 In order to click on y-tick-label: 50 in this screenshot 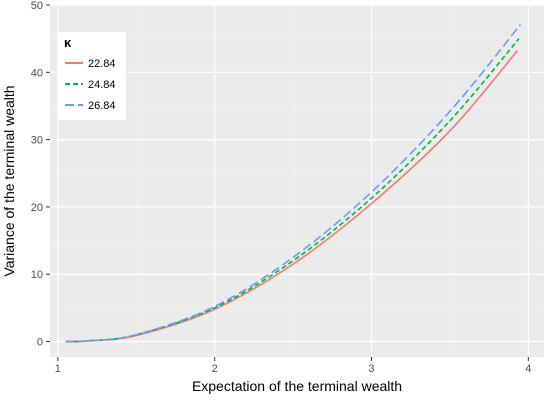, I will do `click(37, 6)`.